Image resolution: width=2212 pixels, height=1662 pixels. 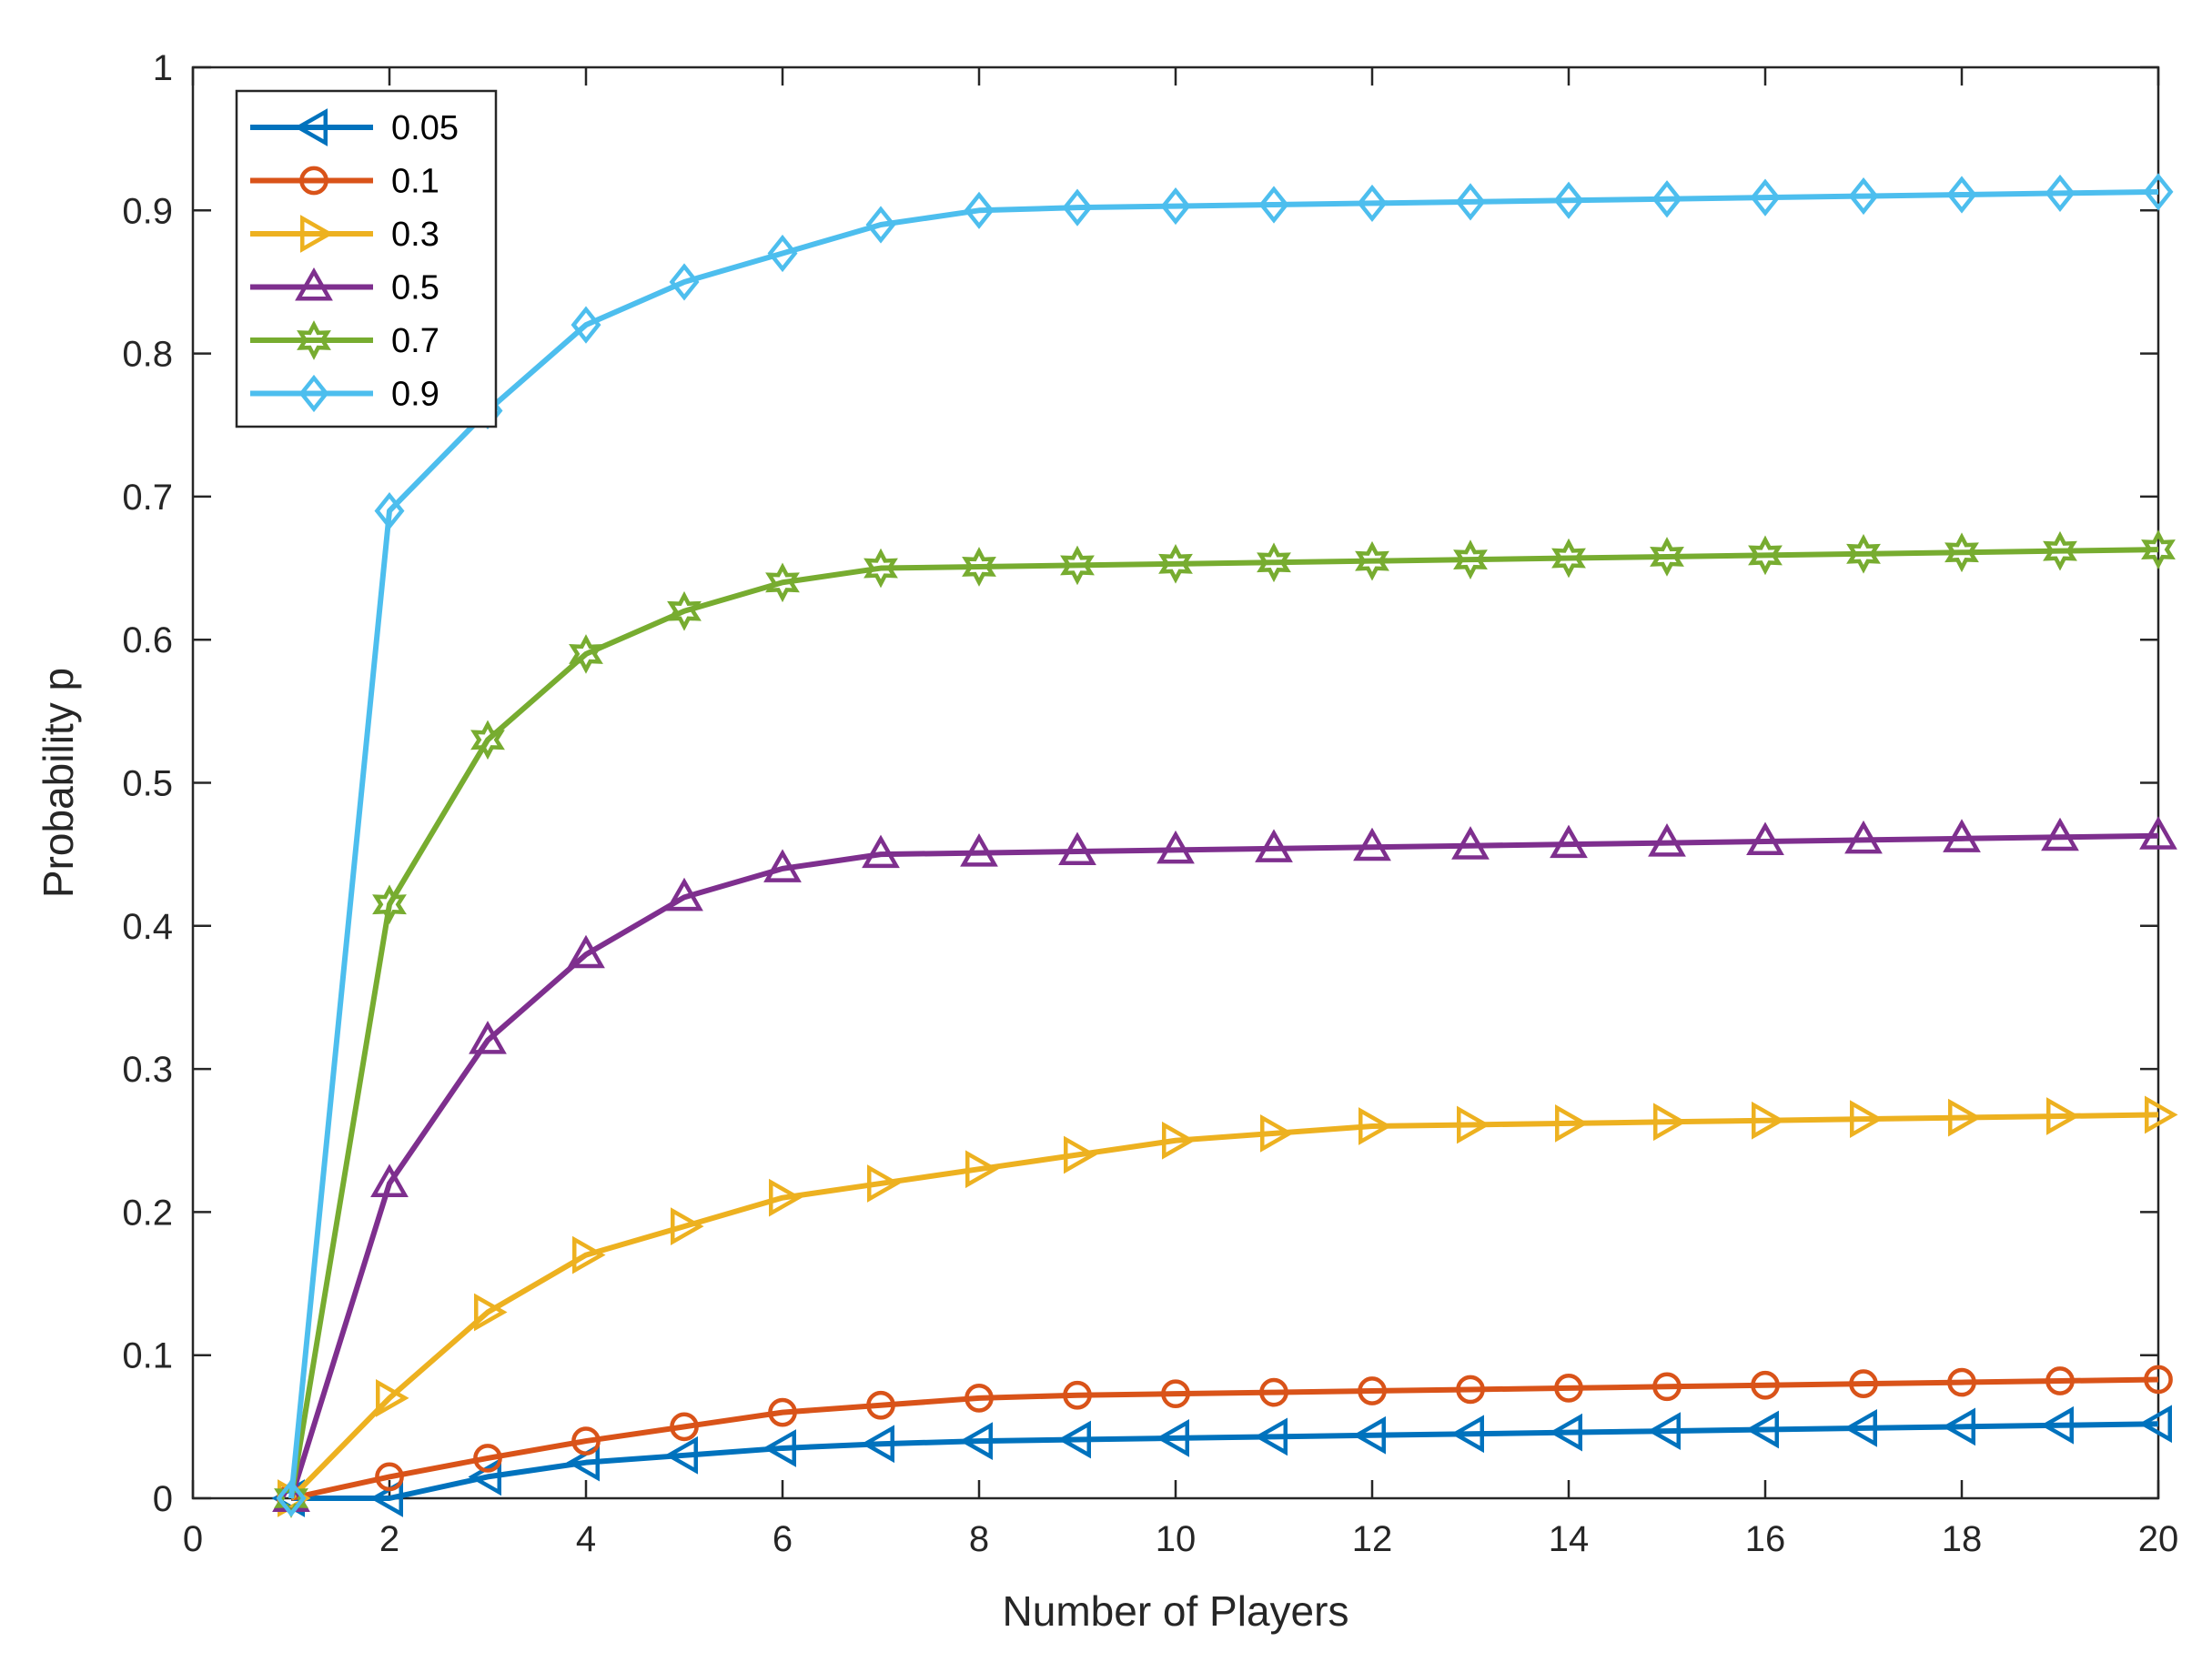 I want to click on series-0.1, so click(x=1225, y=1439).